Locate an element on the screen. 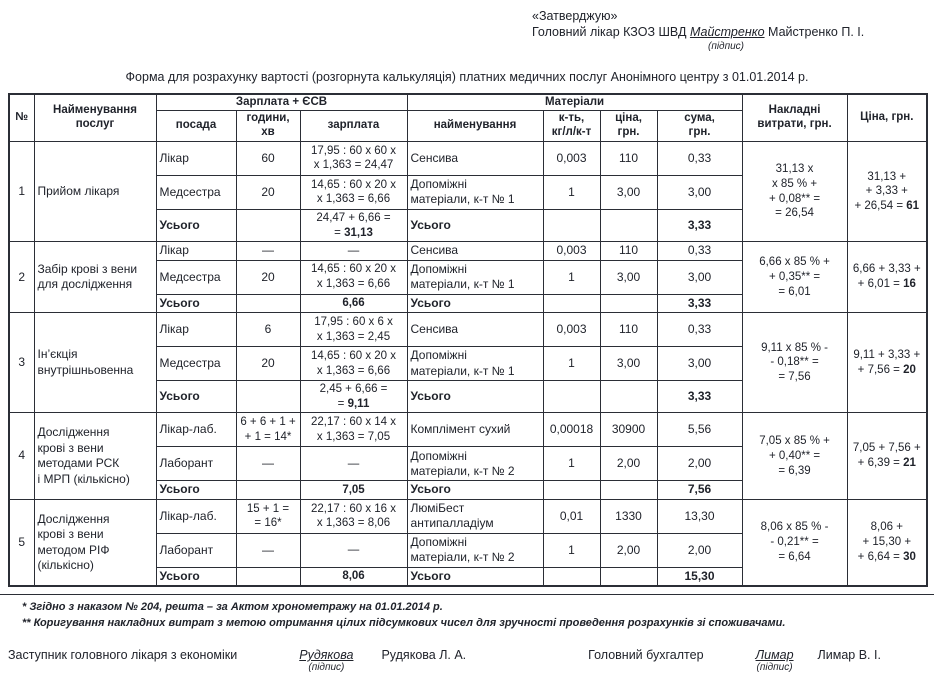  final-price-formula: 9,11 + 3,33 + + 7,56 = is located at coordinates (887, 362).